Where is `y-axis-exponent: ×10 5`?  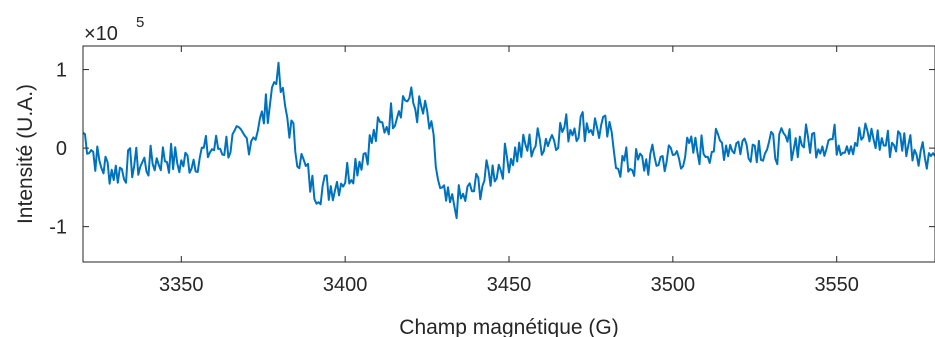 y-axis-exponent: ×10 5 is located at coordinates (114, 29).